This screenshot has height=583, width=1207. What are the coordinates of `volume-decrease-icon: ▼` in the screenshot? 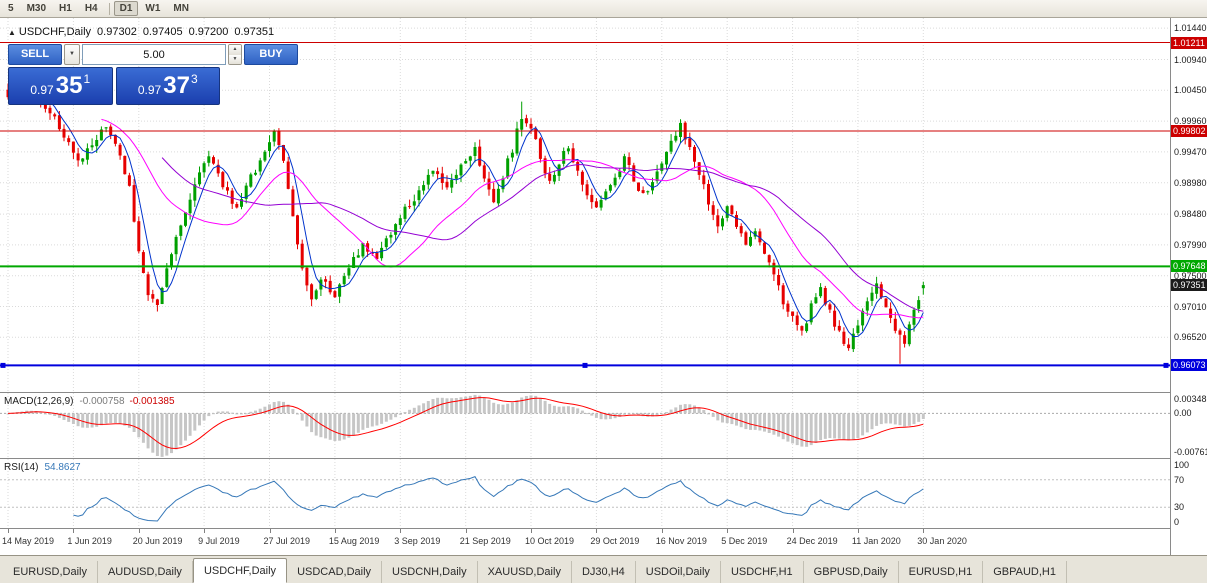 It's located at (235, 59).